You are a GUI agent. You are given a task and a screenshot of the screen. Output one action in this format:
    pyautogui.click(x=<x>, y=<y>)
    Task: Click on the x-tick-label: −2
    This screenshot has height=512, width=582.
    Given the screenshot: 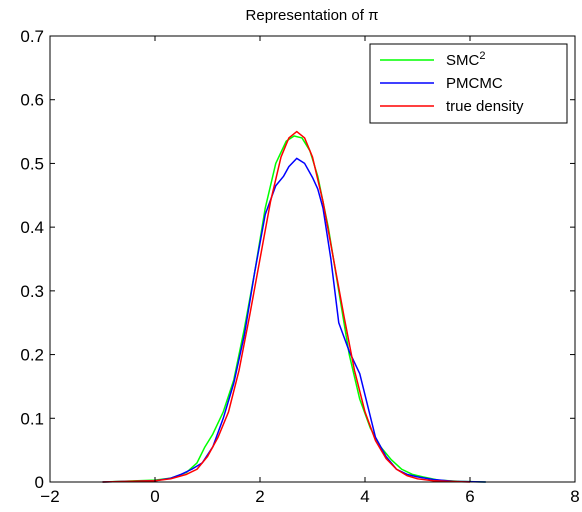 What is the action you would take?
    pyautogui.click(x=49, y=496)
    